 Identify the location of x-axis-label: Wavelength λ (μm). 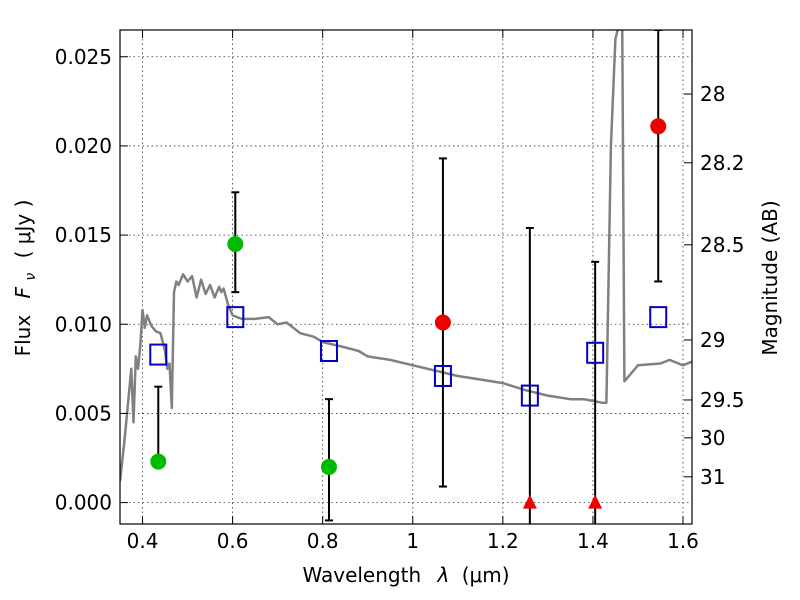
(405, 575).